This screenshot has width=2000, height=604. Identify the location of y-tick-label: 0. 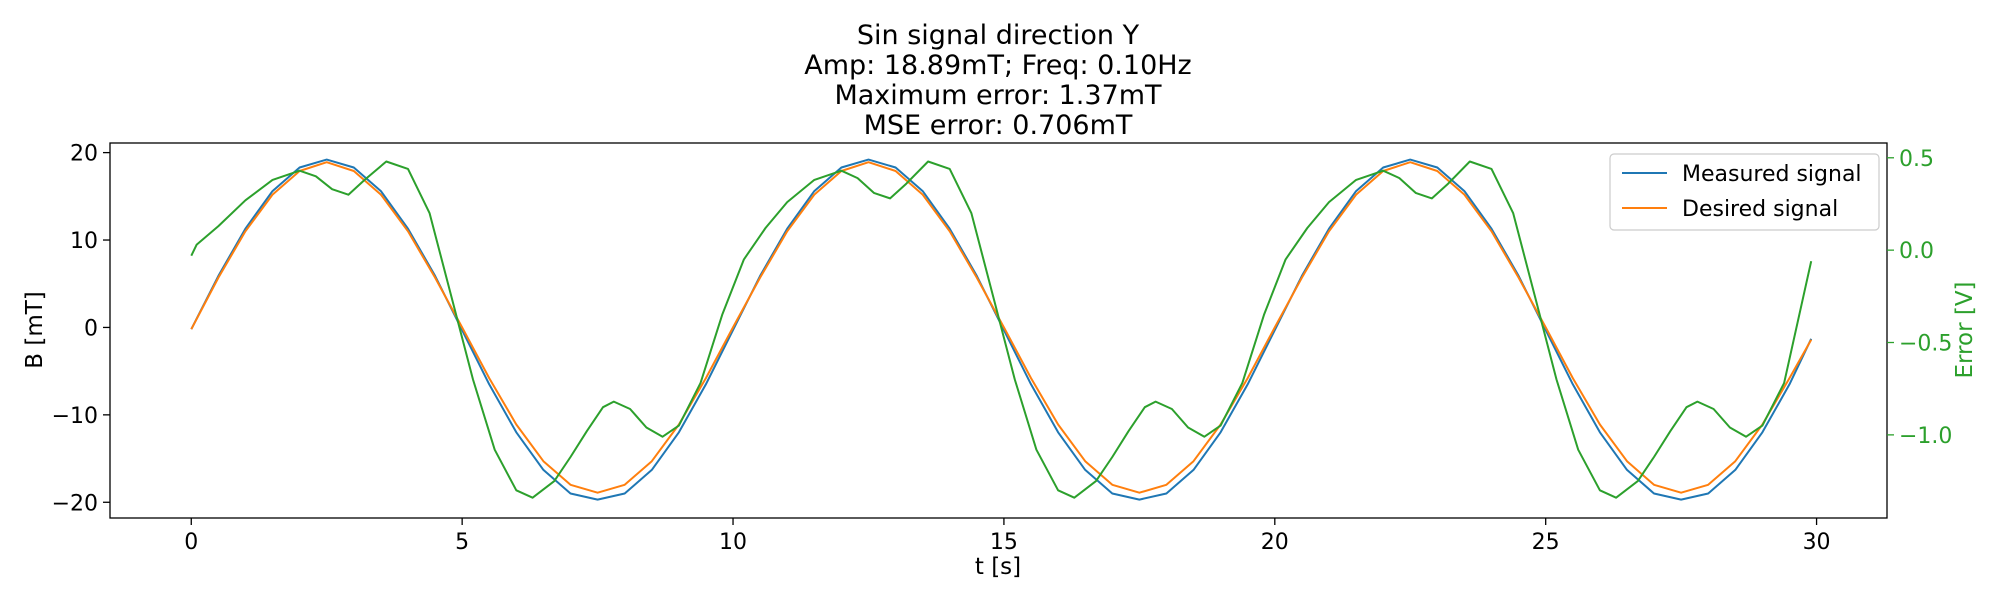
(91, 328).